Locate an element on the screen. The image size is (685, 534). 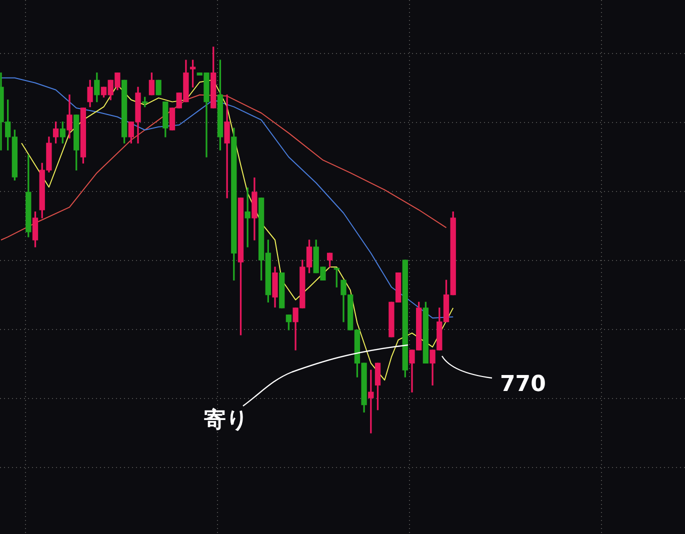
text: 770 is located at coordinates (523, 384).